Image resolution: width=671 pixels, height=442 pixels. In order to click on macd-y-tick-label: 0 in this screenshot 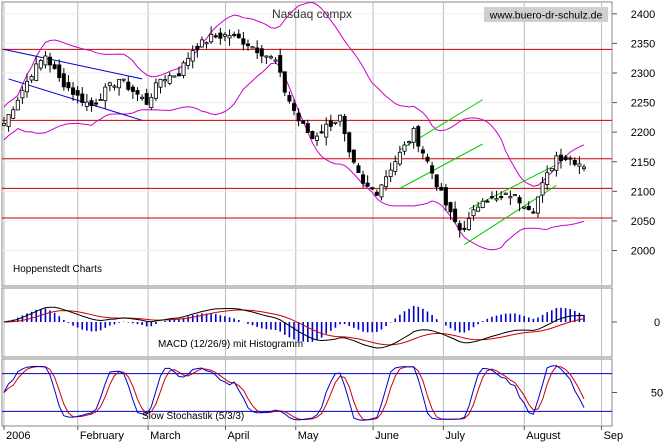, I will do `click(657, 323)`.